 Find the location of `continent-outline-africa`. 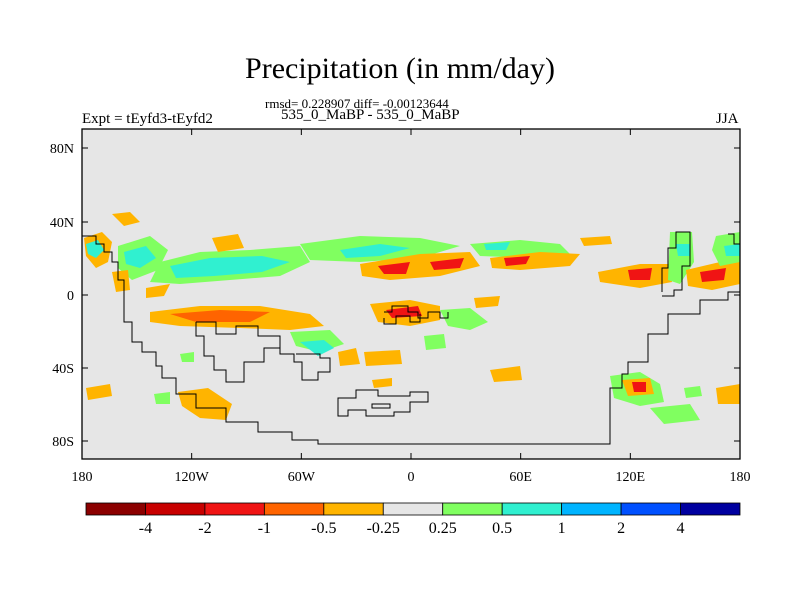

continent-outline-africa is located at coordinates (416, 312).